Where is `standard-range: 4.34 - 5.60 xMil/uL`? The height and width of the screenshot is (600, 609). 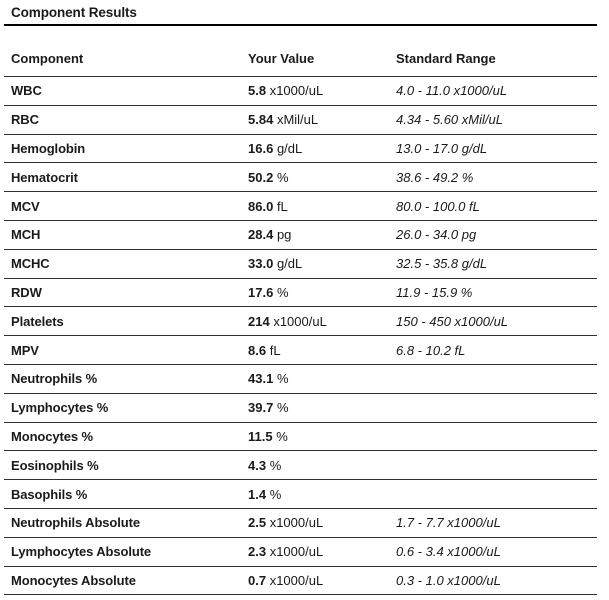 standard-range: 4.34 - 5.60 xMil/uL is located at coordinates (493, 119).